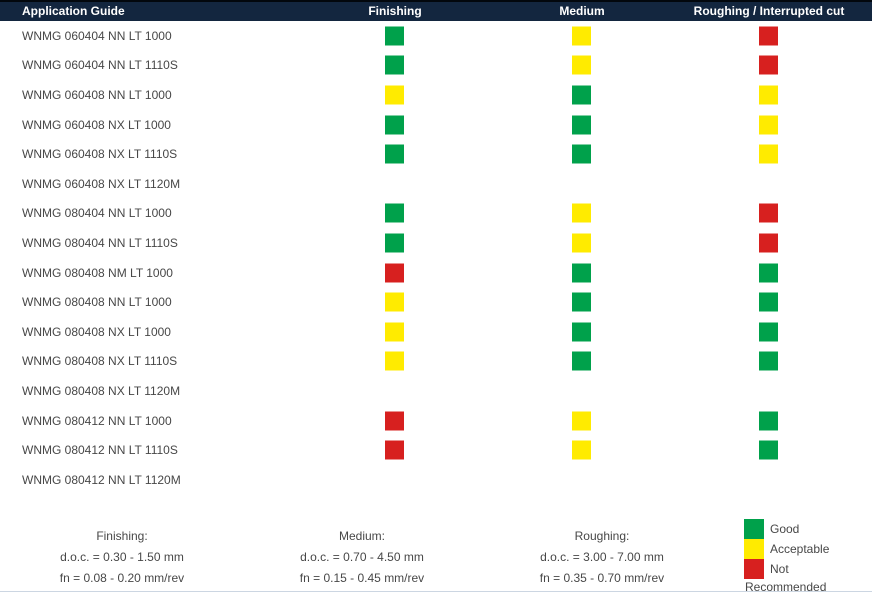 The width and height of the screenshot is (872, 598). What do you see at coordinates (436, 302) in the screenshot?
I see `table-row: WNMG 080408 NN LT 1000` at bounding box center [436, 302].